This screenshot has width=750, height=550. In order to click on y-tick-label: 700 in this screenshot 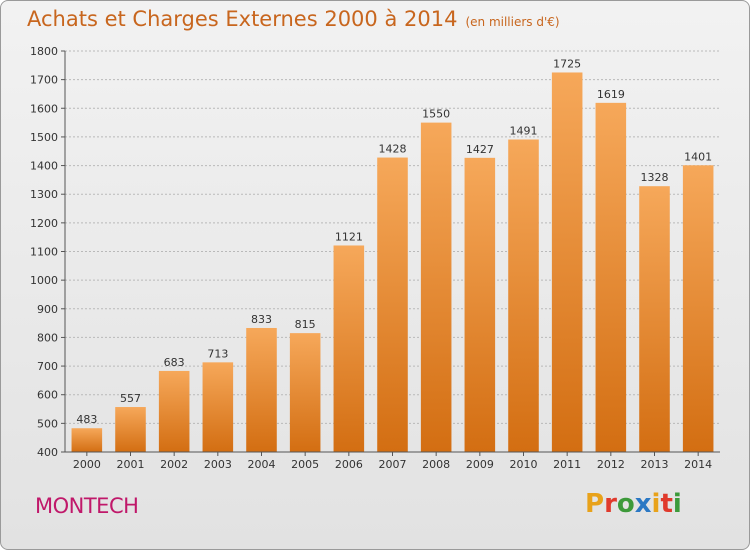, I will do `click(47, 366)`.